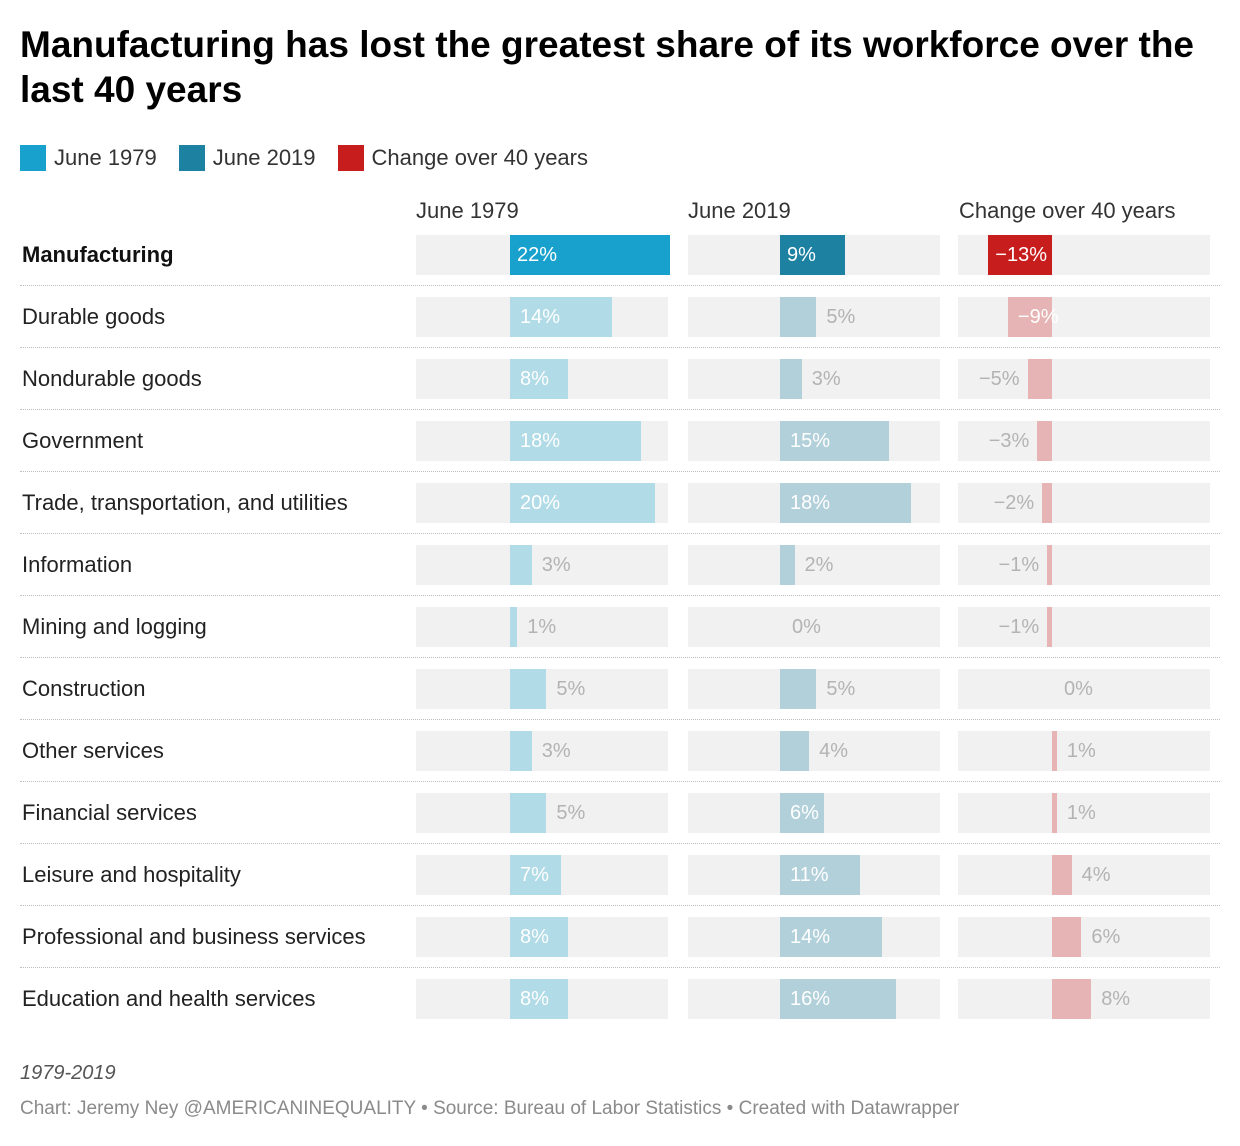  I want to click on chart-row: Mining and logging 1% 0% −1%, so click(620, 627).